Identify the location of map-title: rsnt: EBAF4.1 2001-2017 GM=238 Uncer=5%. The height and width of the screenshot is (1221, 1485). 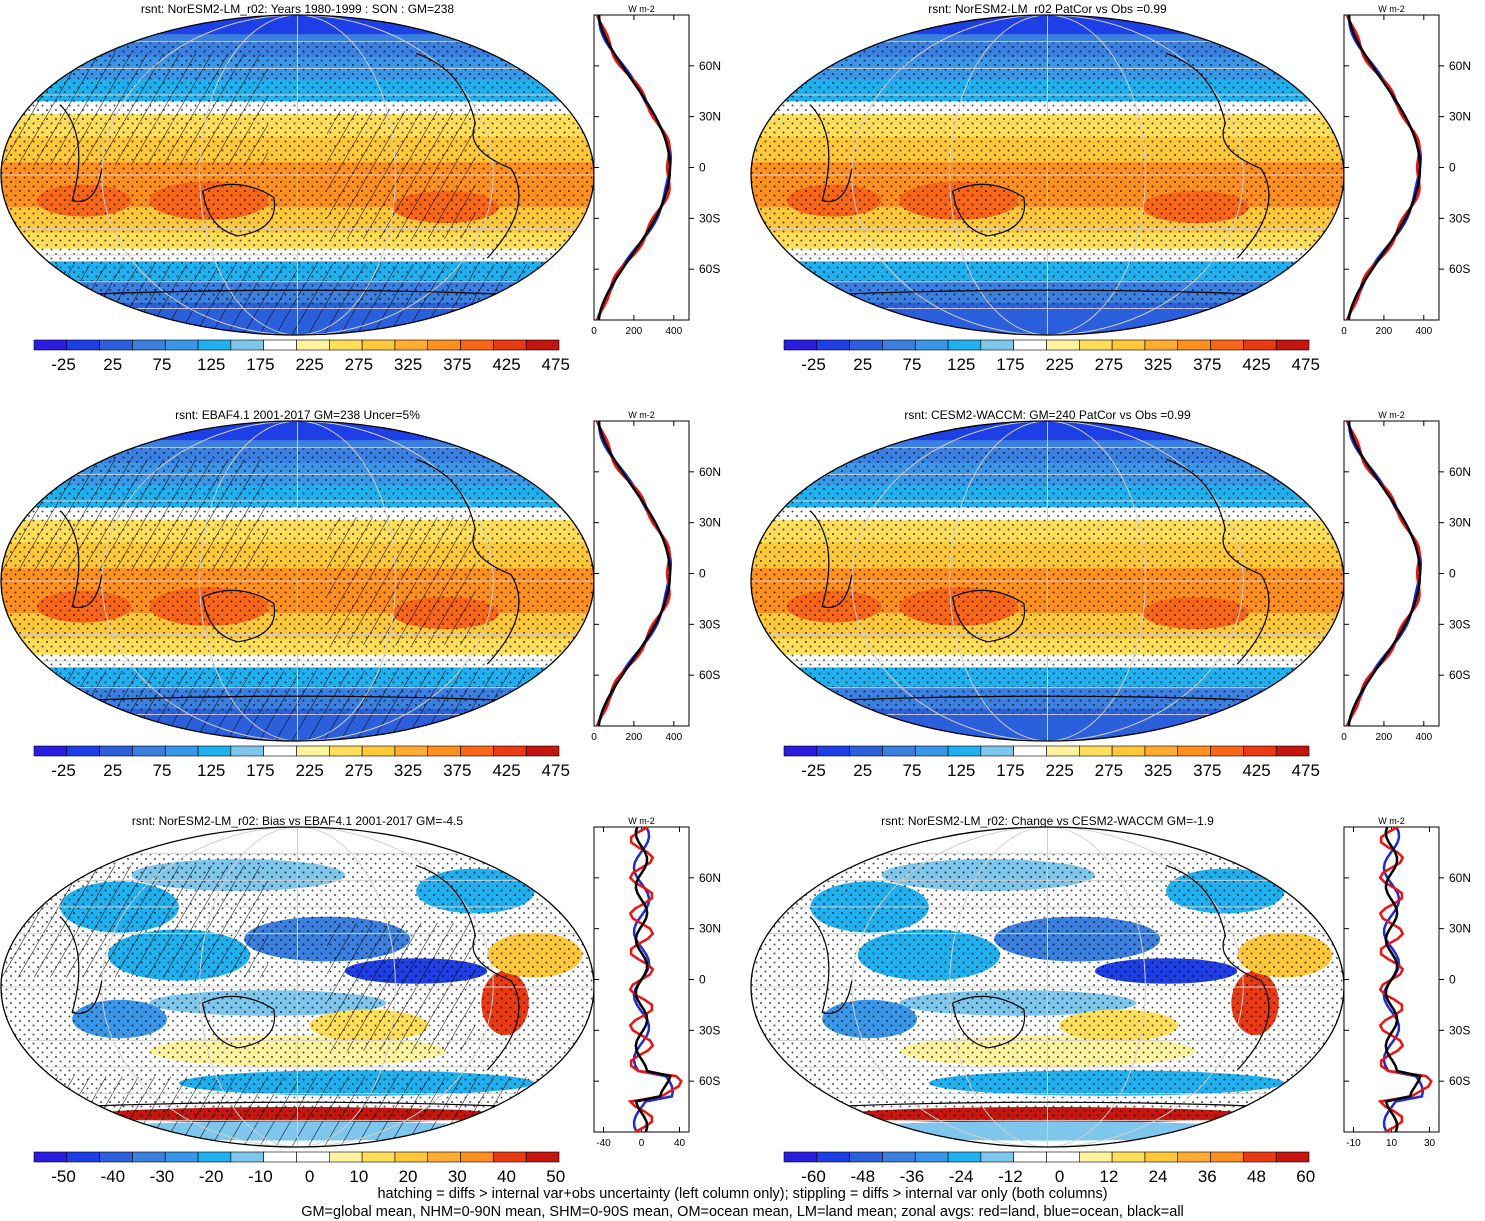
(297, 415).